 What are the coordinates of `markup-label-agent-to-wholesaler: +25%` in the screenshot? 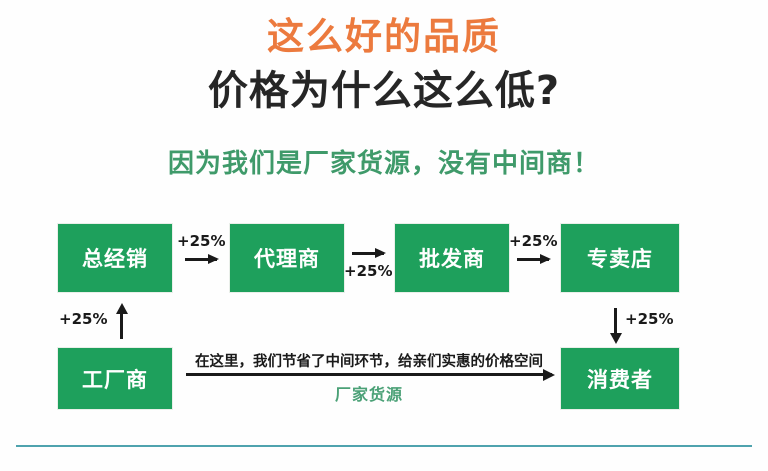 It's located at (368, 271).